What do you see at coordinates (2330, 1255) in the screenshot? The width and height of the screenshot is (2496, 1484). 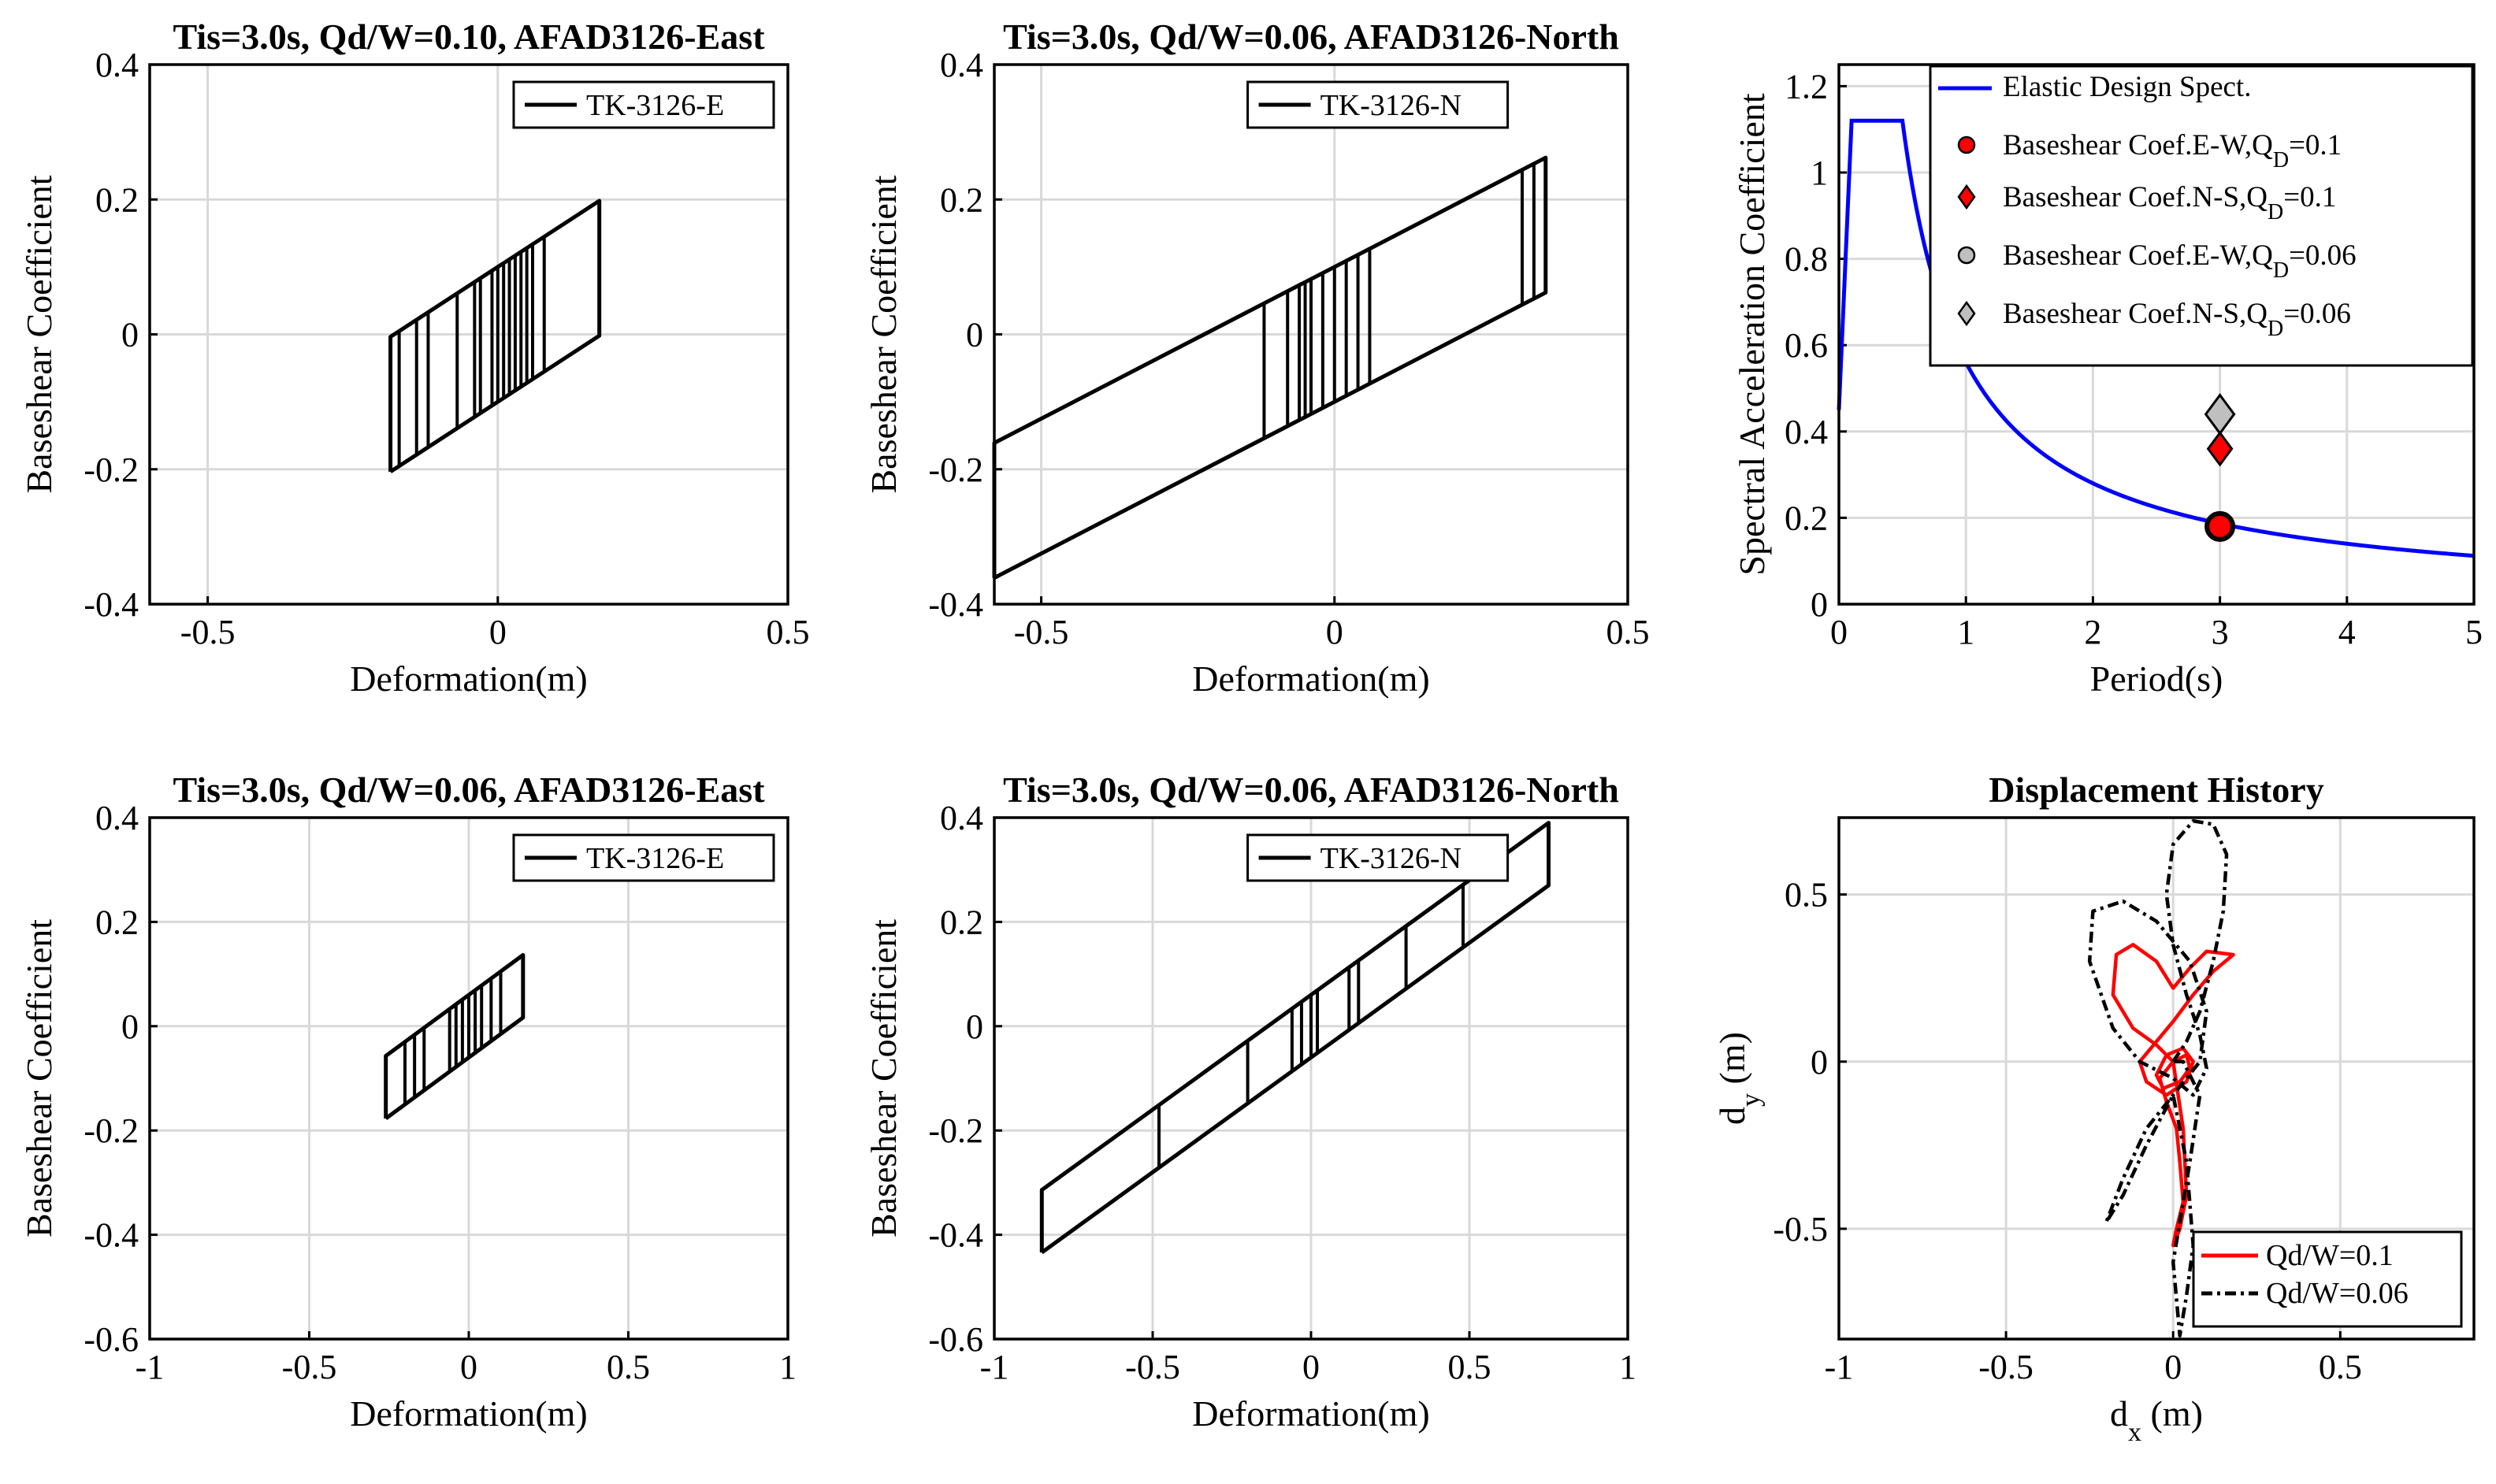 I see `legend-label: Qd/W=0.1` at bounding box center [2330, 1255].